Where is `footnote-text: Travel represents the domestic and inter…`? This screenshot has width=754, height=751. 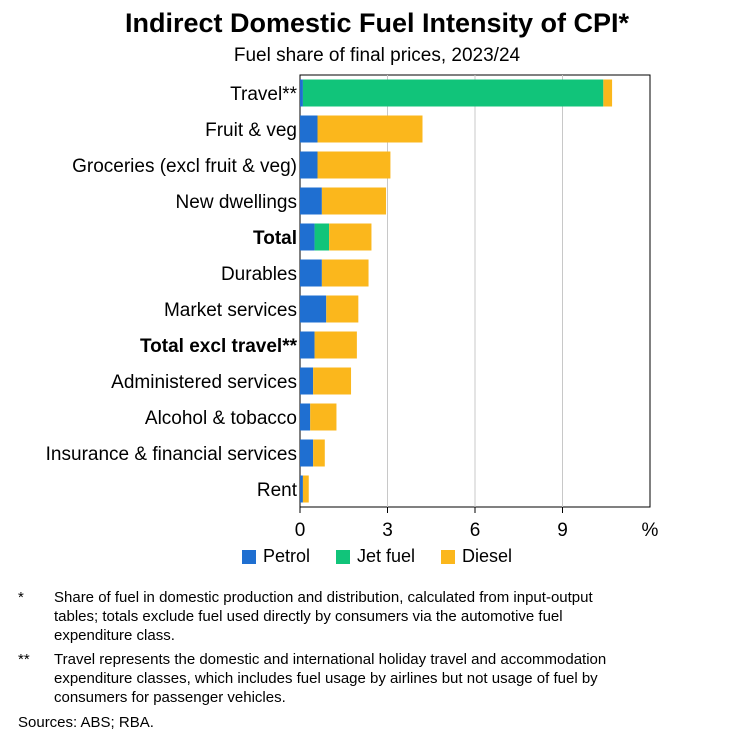 footnote-text: Travel represents the domestic and inter… is located at coordinates (330, 678).